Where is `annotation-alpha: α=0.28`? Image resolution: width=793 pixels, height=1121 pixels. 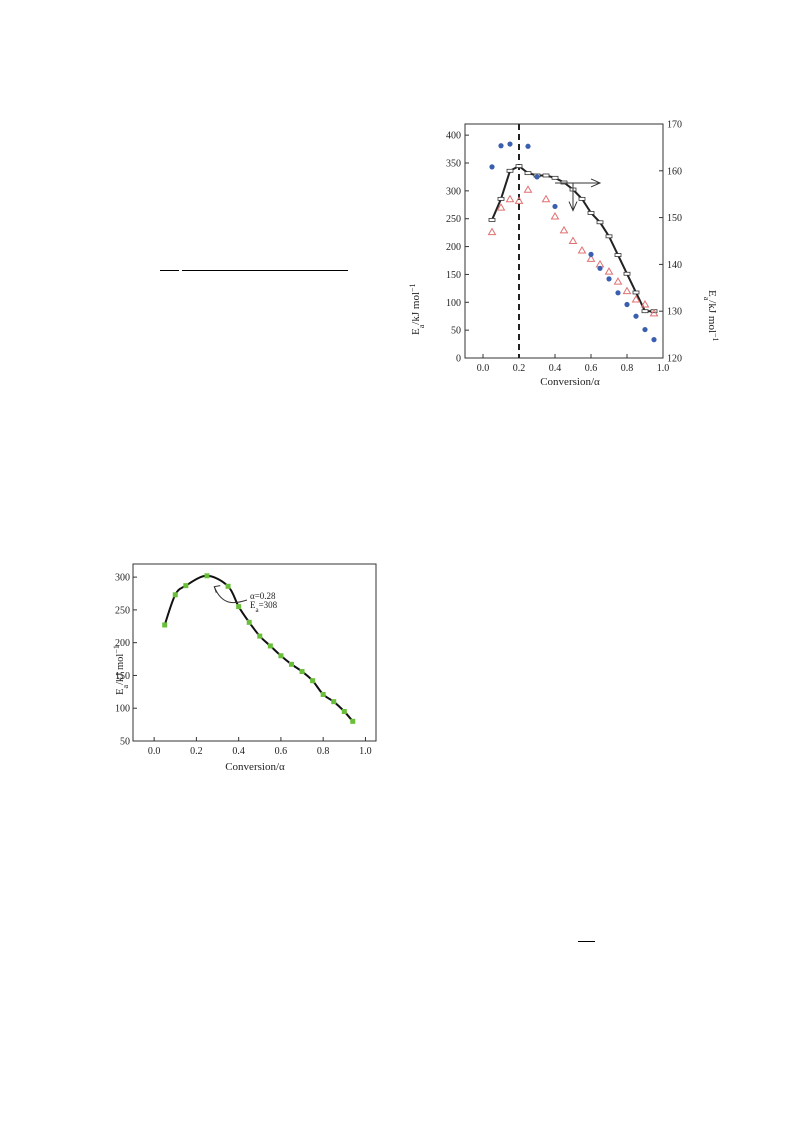 annotation-alpha: α=0.28 is located at coordinates (263, 596).